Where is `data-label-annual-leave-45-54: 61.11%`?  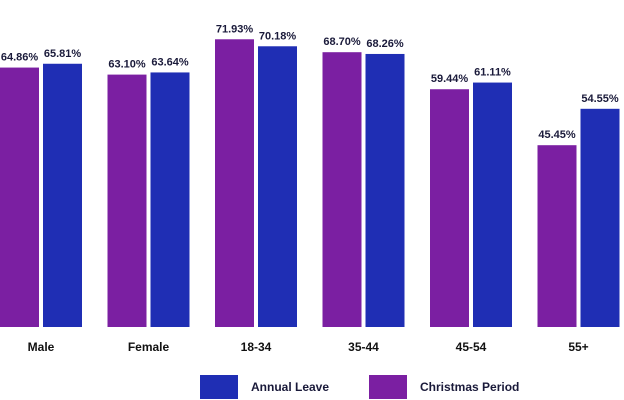
data-label-annual-leave-45-54: 61.11% is located at coordinates (492, 73).